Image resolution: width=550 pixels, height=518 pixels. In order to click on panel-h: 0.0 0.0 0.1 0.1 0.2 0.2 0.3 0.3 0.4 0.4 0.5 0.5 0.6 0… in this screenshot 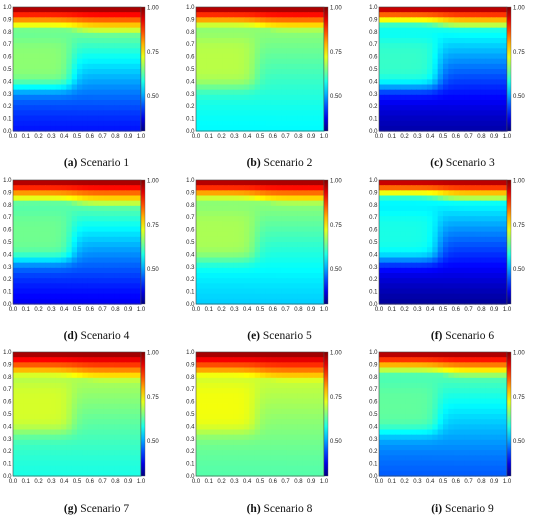, I will do `click(278, 432)`.